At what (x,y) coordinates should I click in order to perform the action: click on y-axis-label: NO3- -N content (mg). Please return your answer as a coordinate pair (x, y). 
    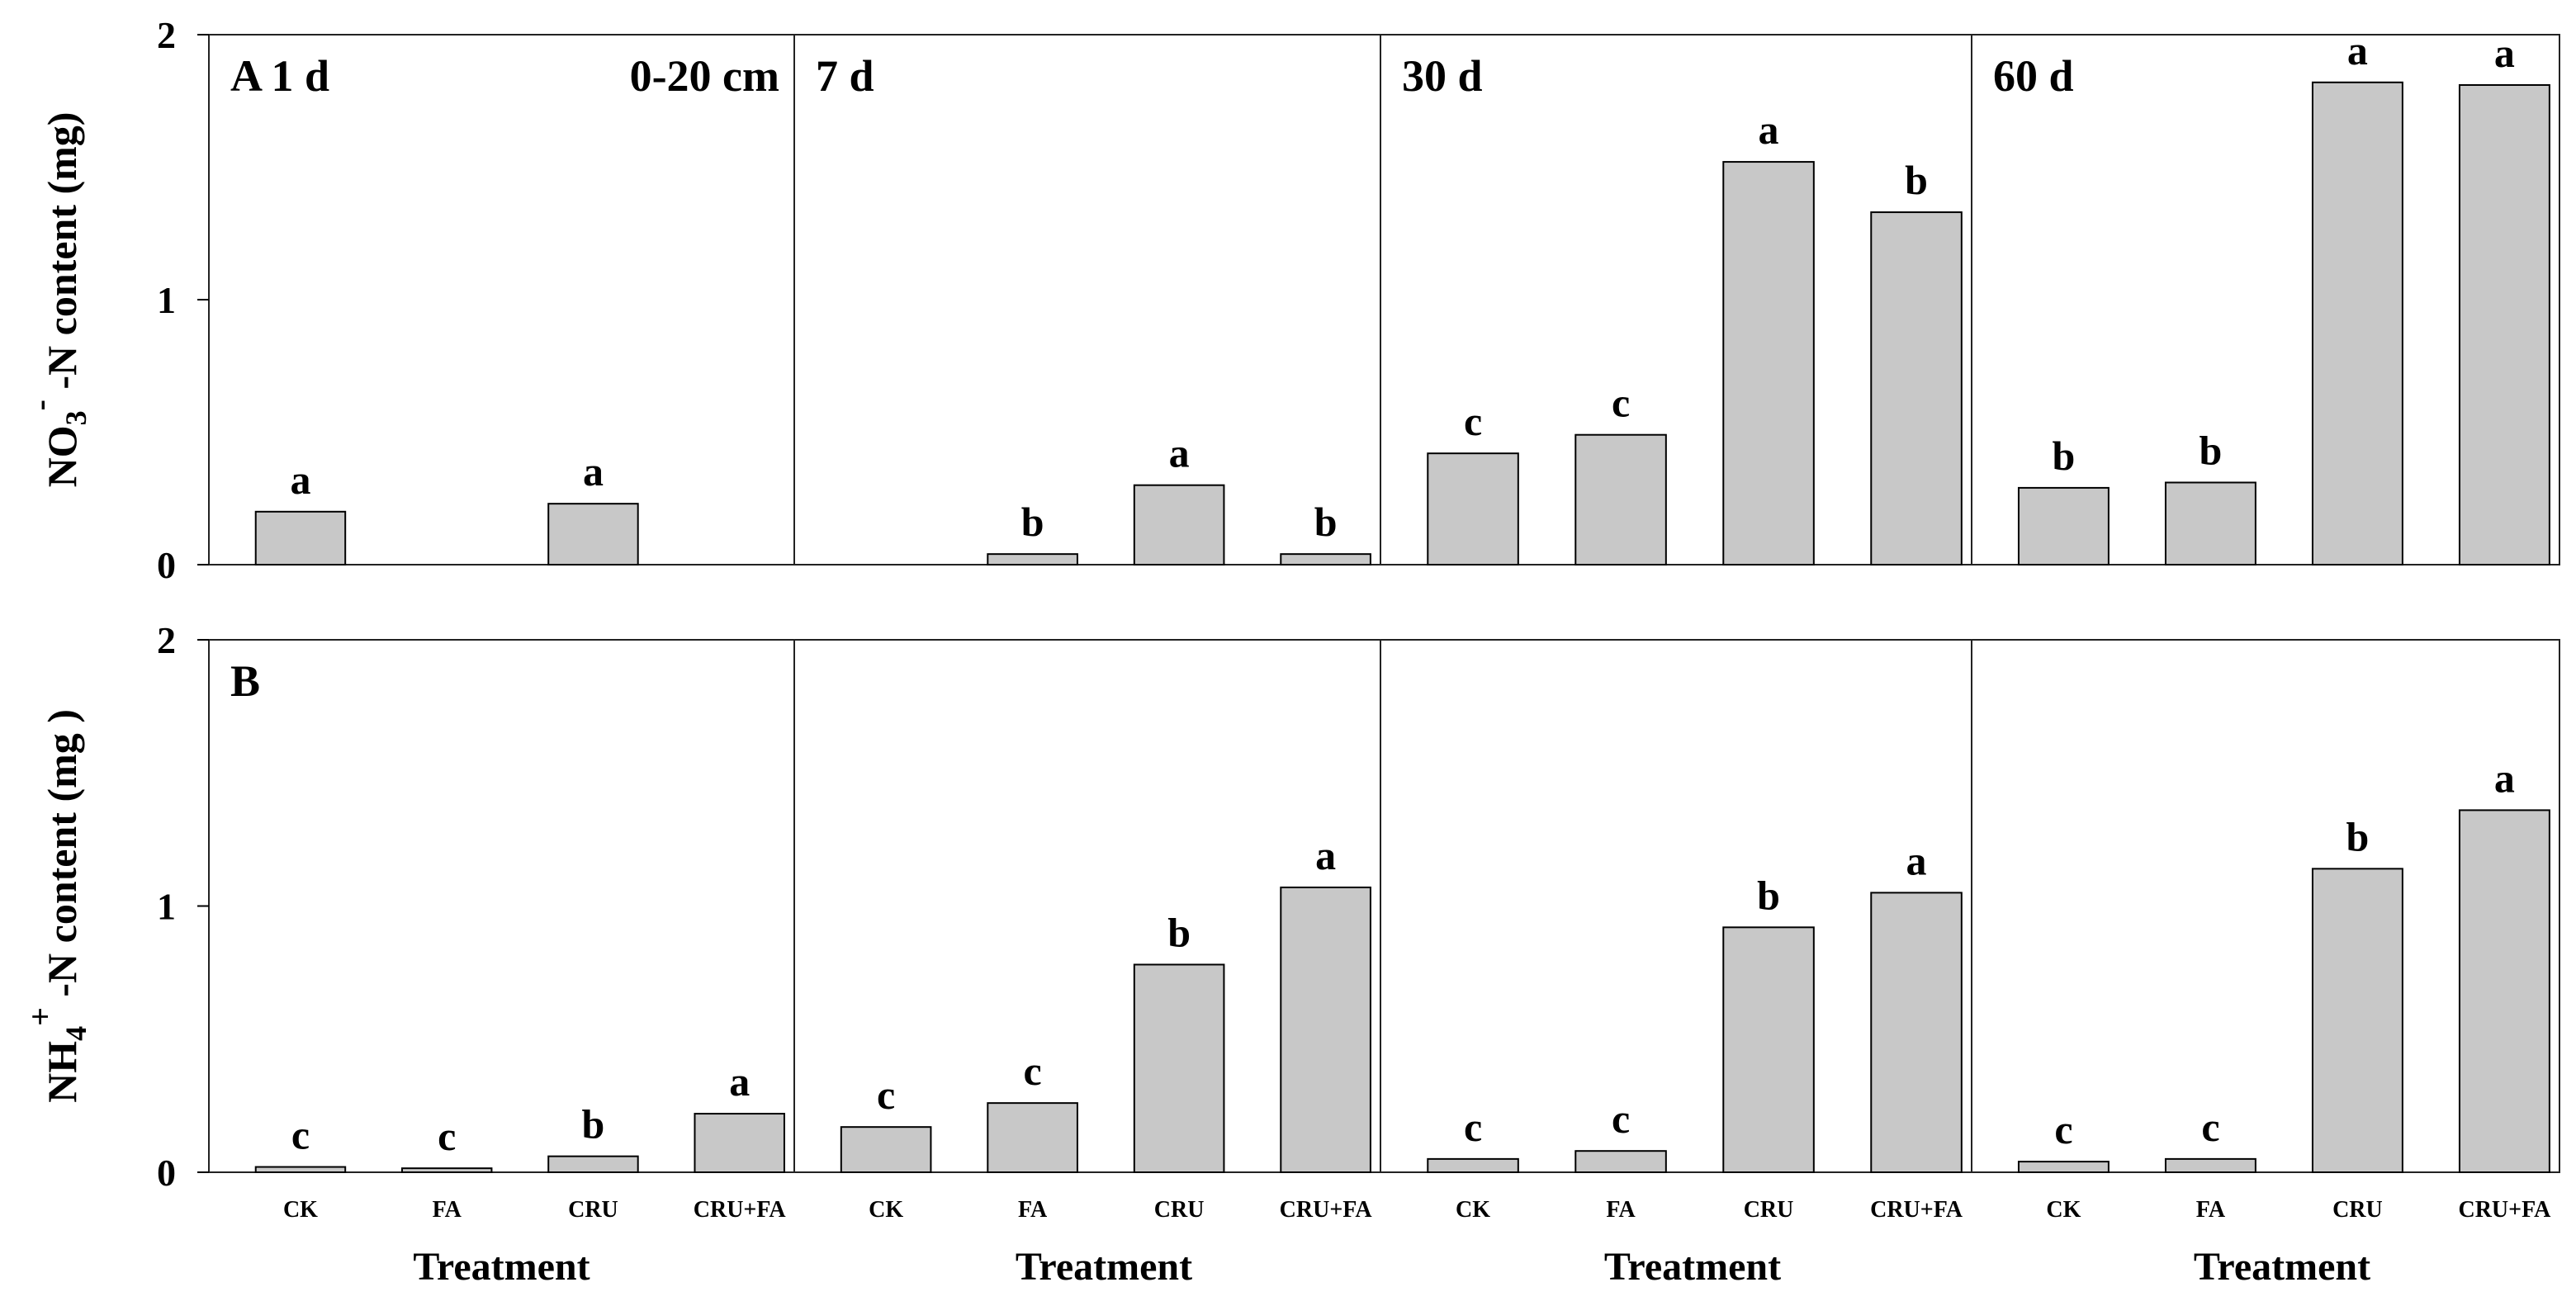
    Looking at the image, I should click on (56, 300).